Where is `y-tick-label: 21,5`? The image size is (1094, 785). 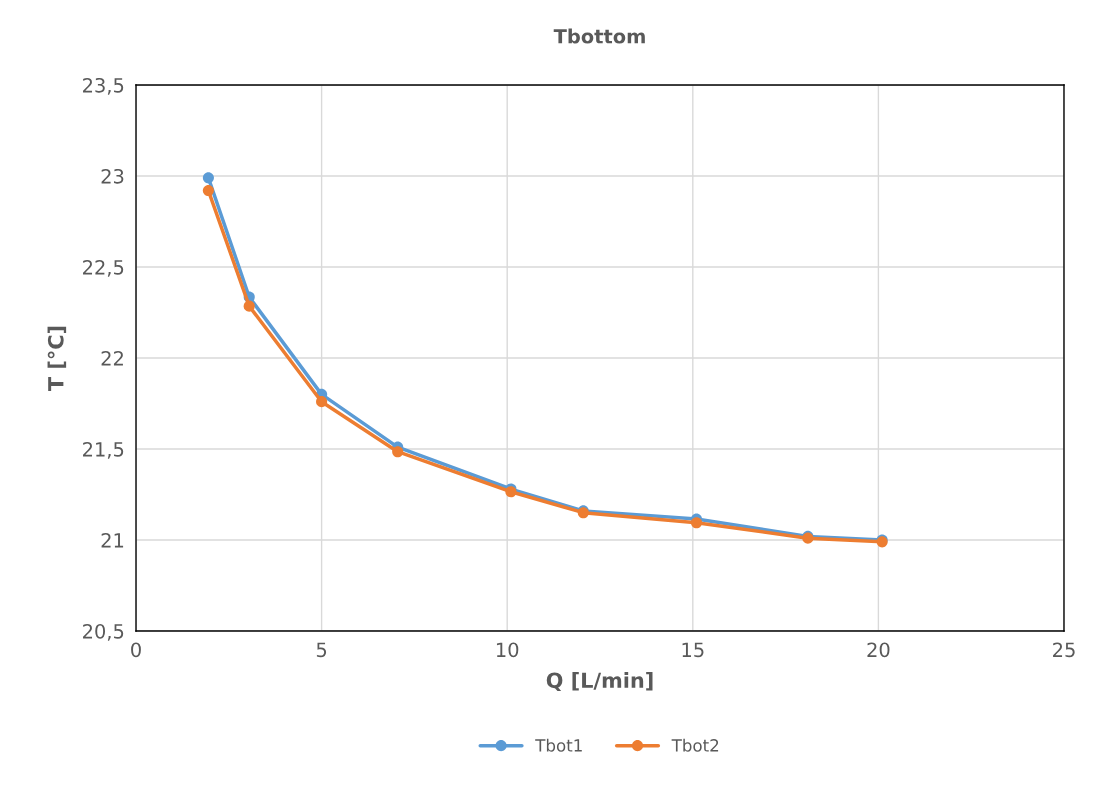 y-tick-label: 21,5 is located at coordinates (103, 450).